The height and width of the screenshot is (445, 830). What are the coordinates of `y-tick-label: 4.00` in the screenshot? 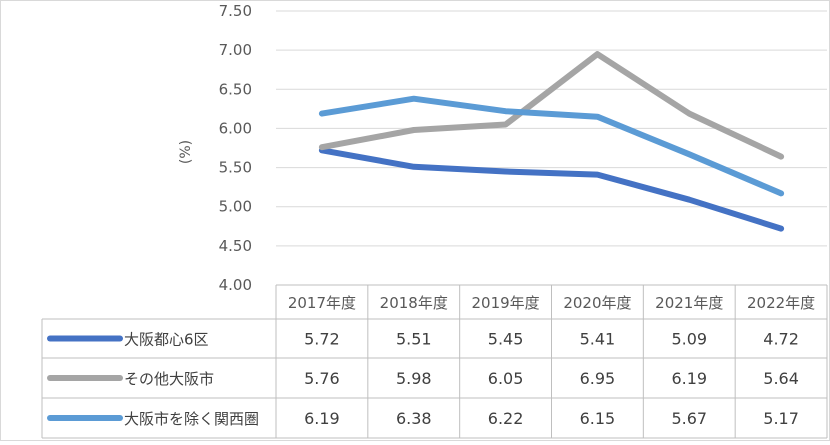 It's located at (235, 285).